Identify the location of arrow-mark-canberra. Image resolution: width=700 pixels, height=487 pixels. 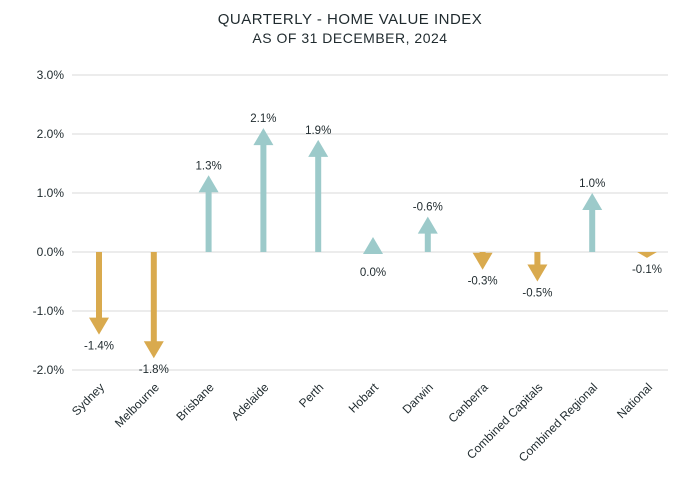
(482, 261).